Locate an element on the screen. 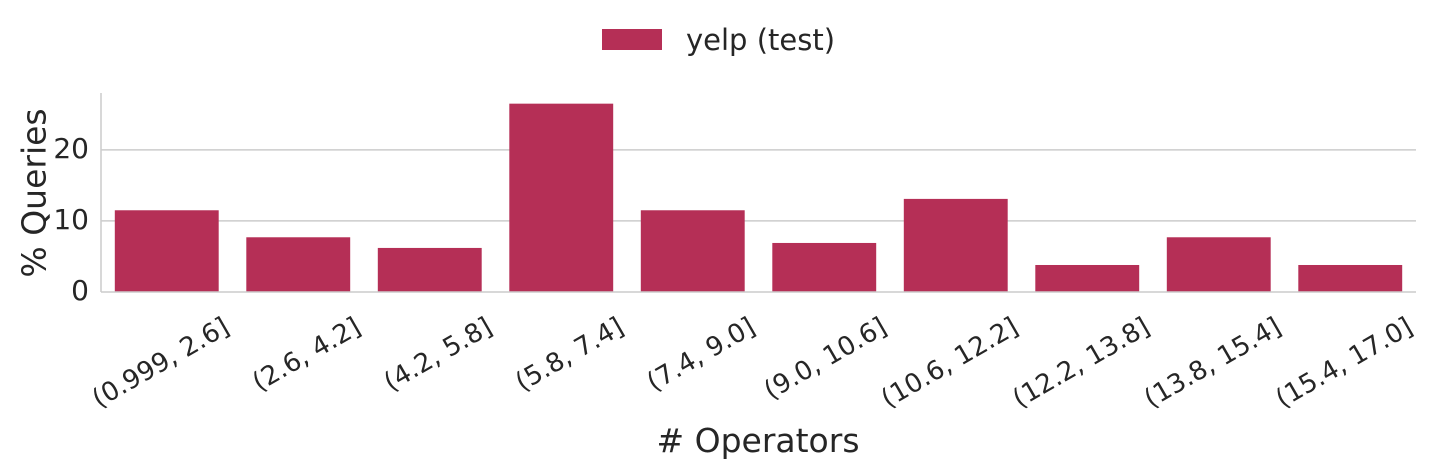 This screenshot has height=468, width=1443. x-tick-label: (2.6, 4.2] is located at coordinates (306, 355).